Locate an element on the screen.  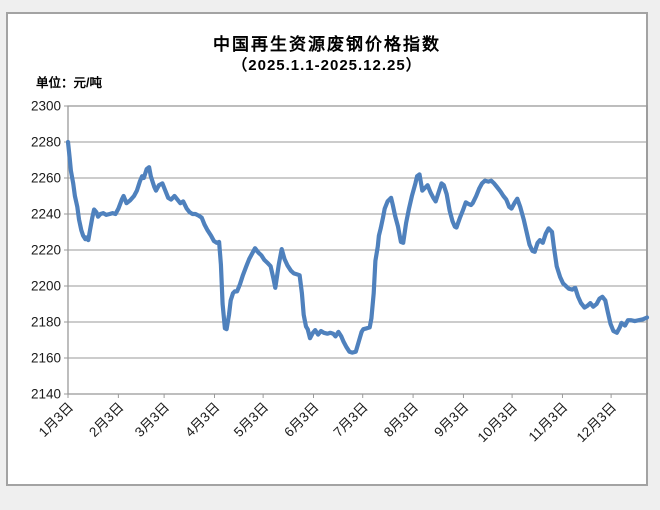
svg-text: 2200 is located at coordinates (46, 286).